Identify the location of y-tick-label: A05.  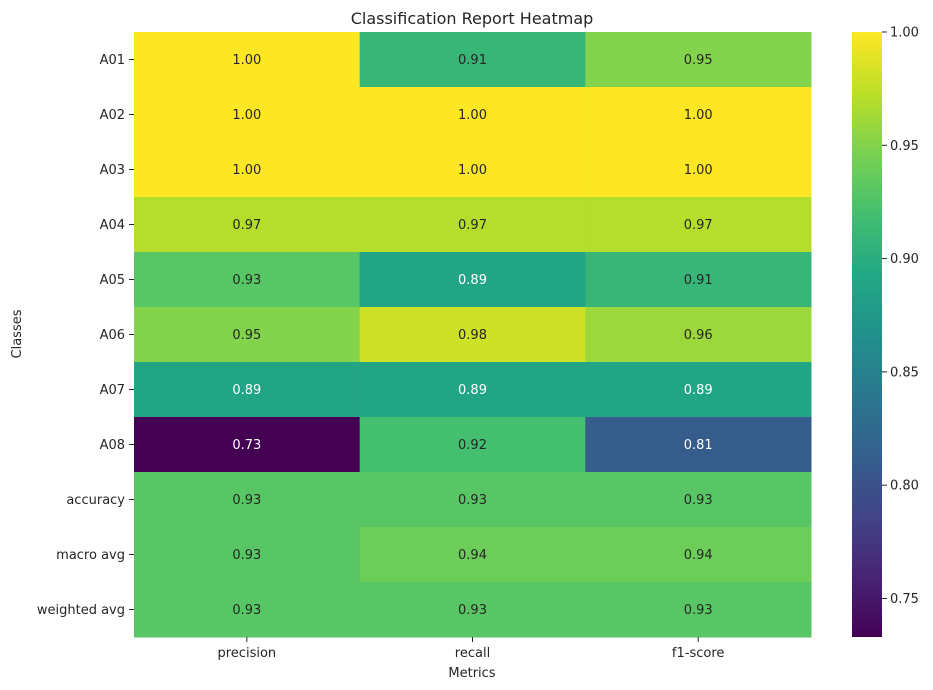
(112, 280).